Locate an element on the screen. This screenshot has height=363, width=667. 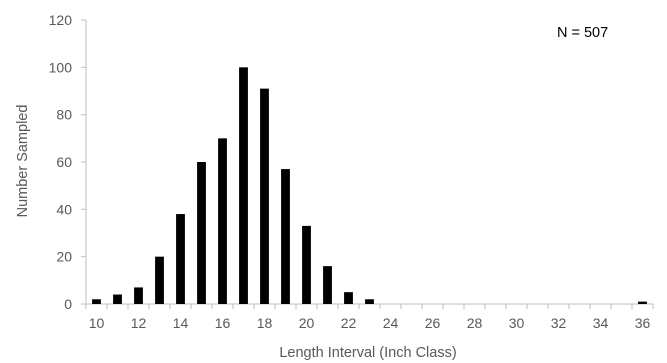
y-tick-label: 120 is located at coordinates (61, 20).